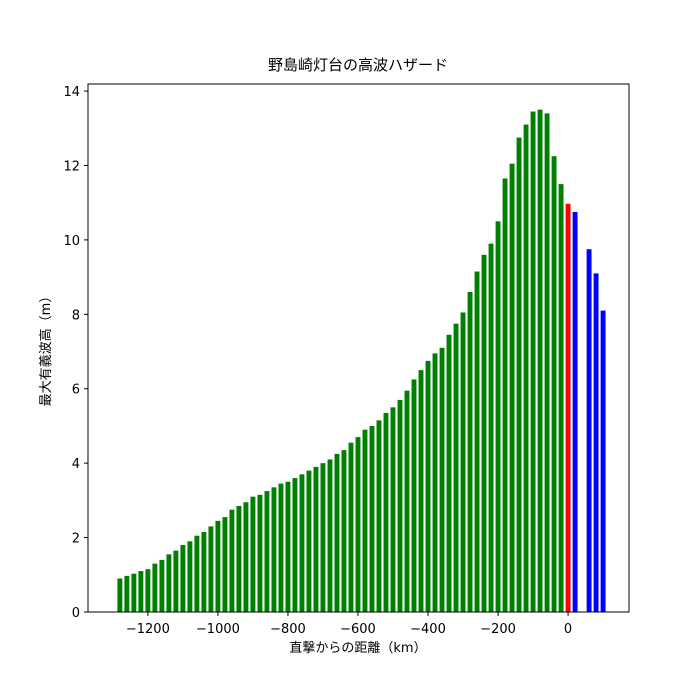 Image resolution: width=700 pixels, height=700 pixels. Describe the element at coordinates (46, 348) in the screenshot. I see `y-axis-label: 最大有義波高（m）` at that location.